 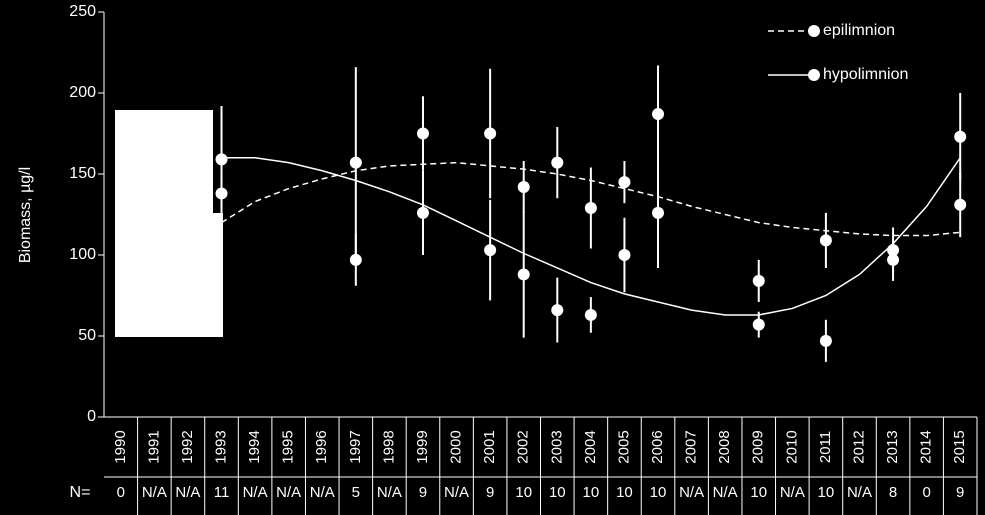 What do you see at coordinates (321, 446) in the screenshot?
I see `x-tick-label: 1996` at bounding box center [321, 446].